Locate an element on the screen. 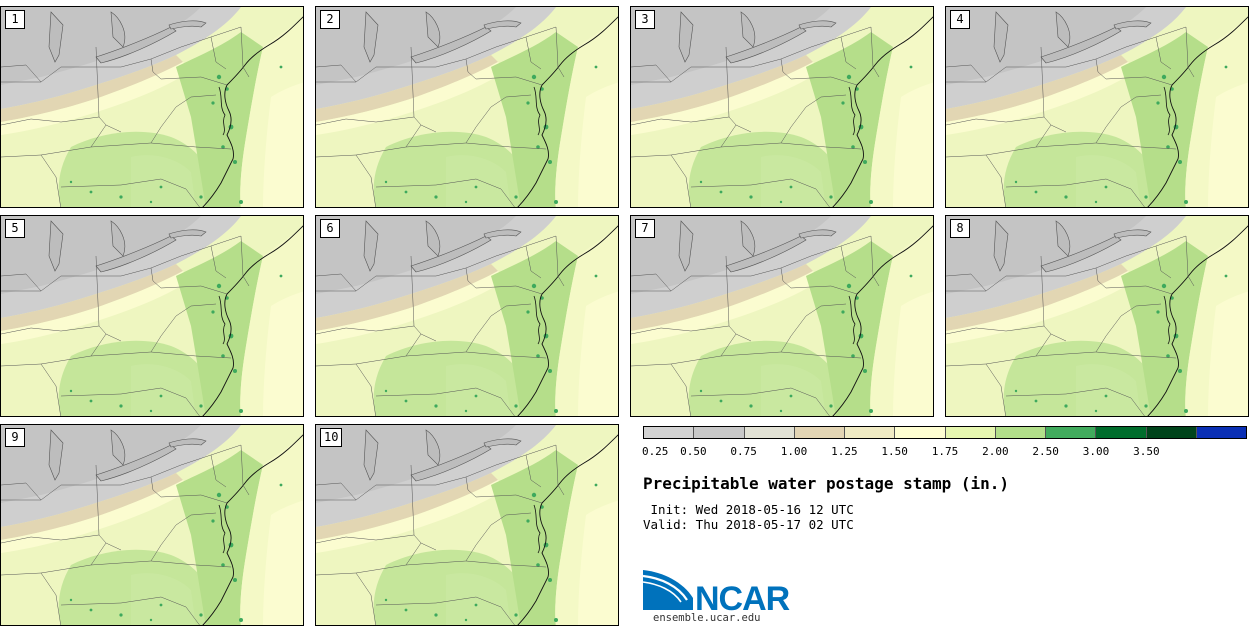 This screenshot has width=1260, height=627. color-scale-tick: 1.25 is located at coordinates (844, 451).